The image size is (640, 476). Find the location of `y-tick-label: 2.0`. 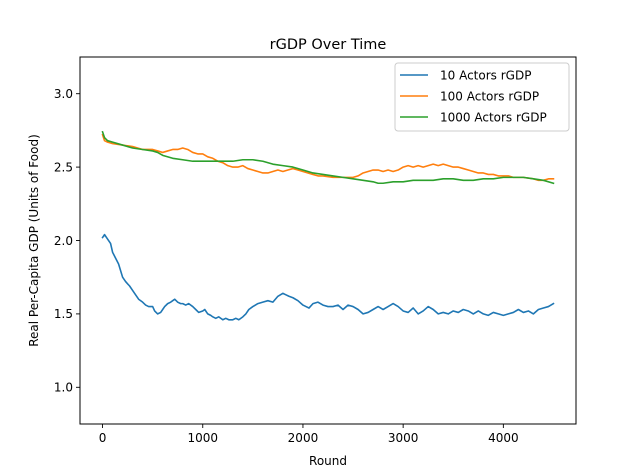

y-tick-label: 2.0 is located at coordinates (63, 241).